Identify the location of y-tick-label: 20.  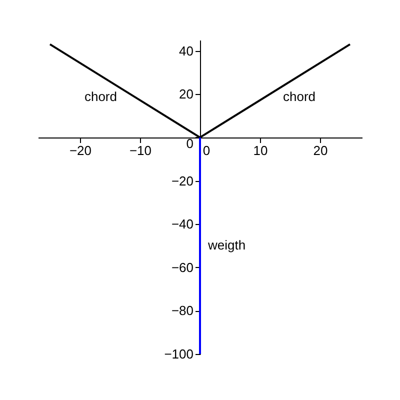
(186, 94).